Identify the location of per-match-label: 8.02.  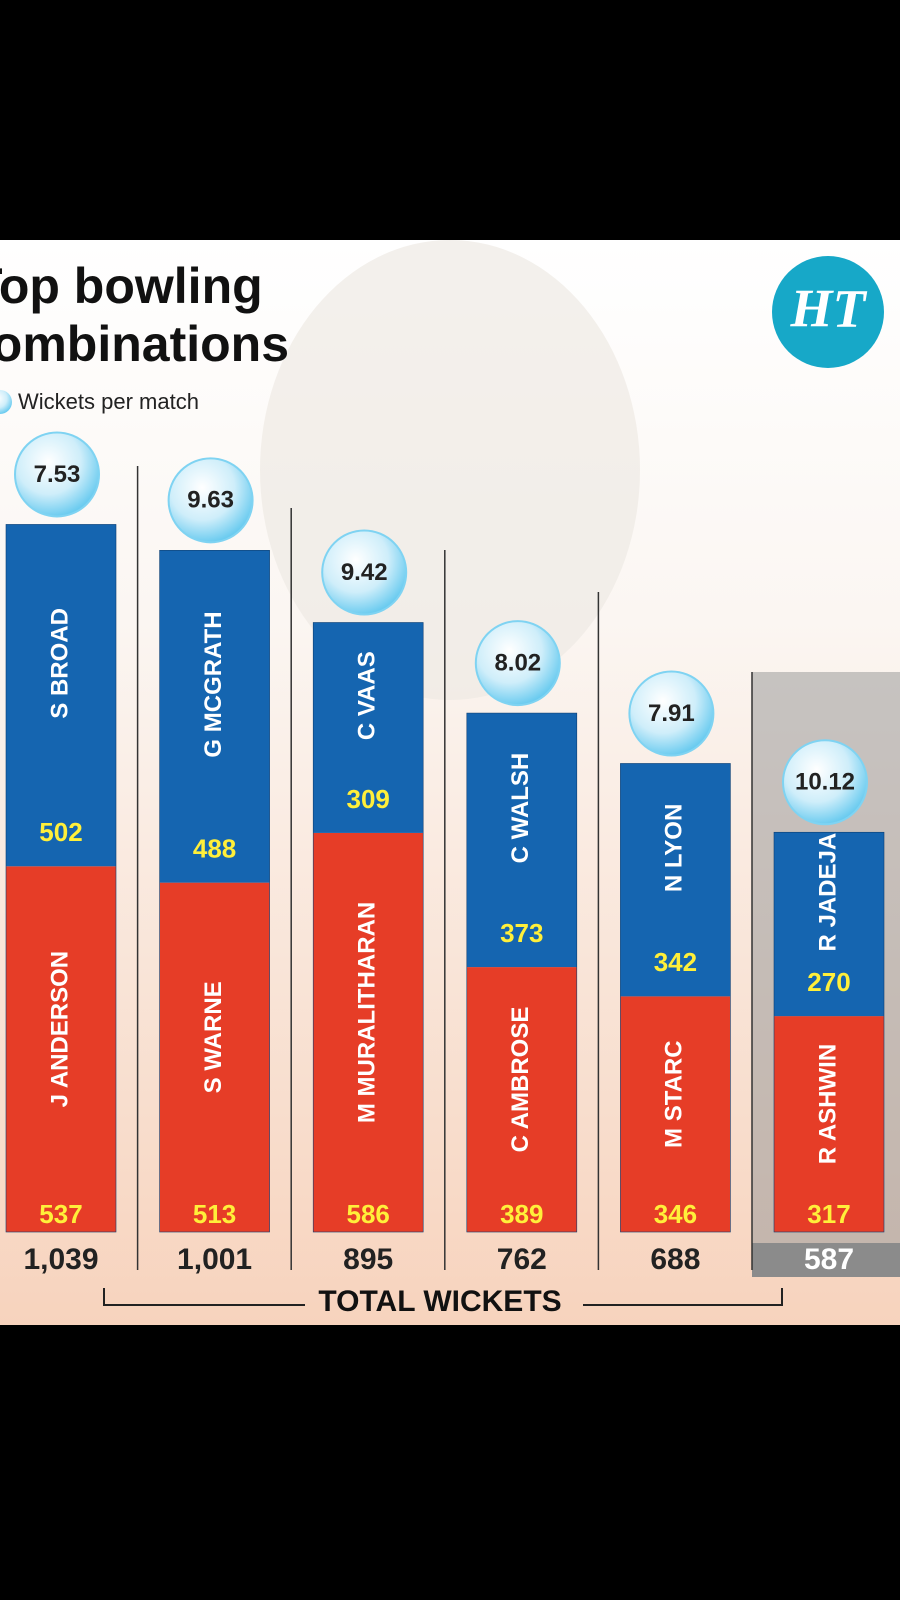
(517, 662).